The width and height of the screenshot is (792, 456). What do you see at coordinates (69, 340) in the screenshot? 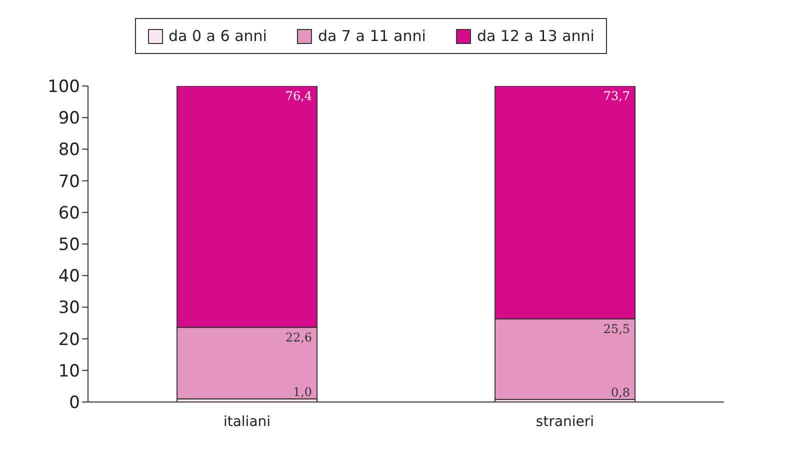
I see `y-tick-label: 20` at bounding box center [69, 340].